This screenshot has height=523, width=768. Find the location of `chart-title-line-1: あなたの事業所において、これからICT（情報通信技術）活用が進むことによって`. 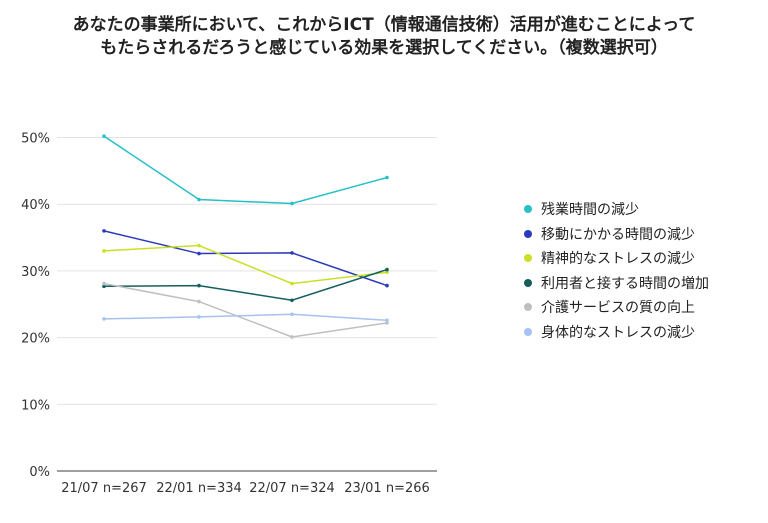

chart-title-line-1: あなたの事業所において、これからICT（情報通信技術）活用が進むことによって is located at coordinates (384, 25).